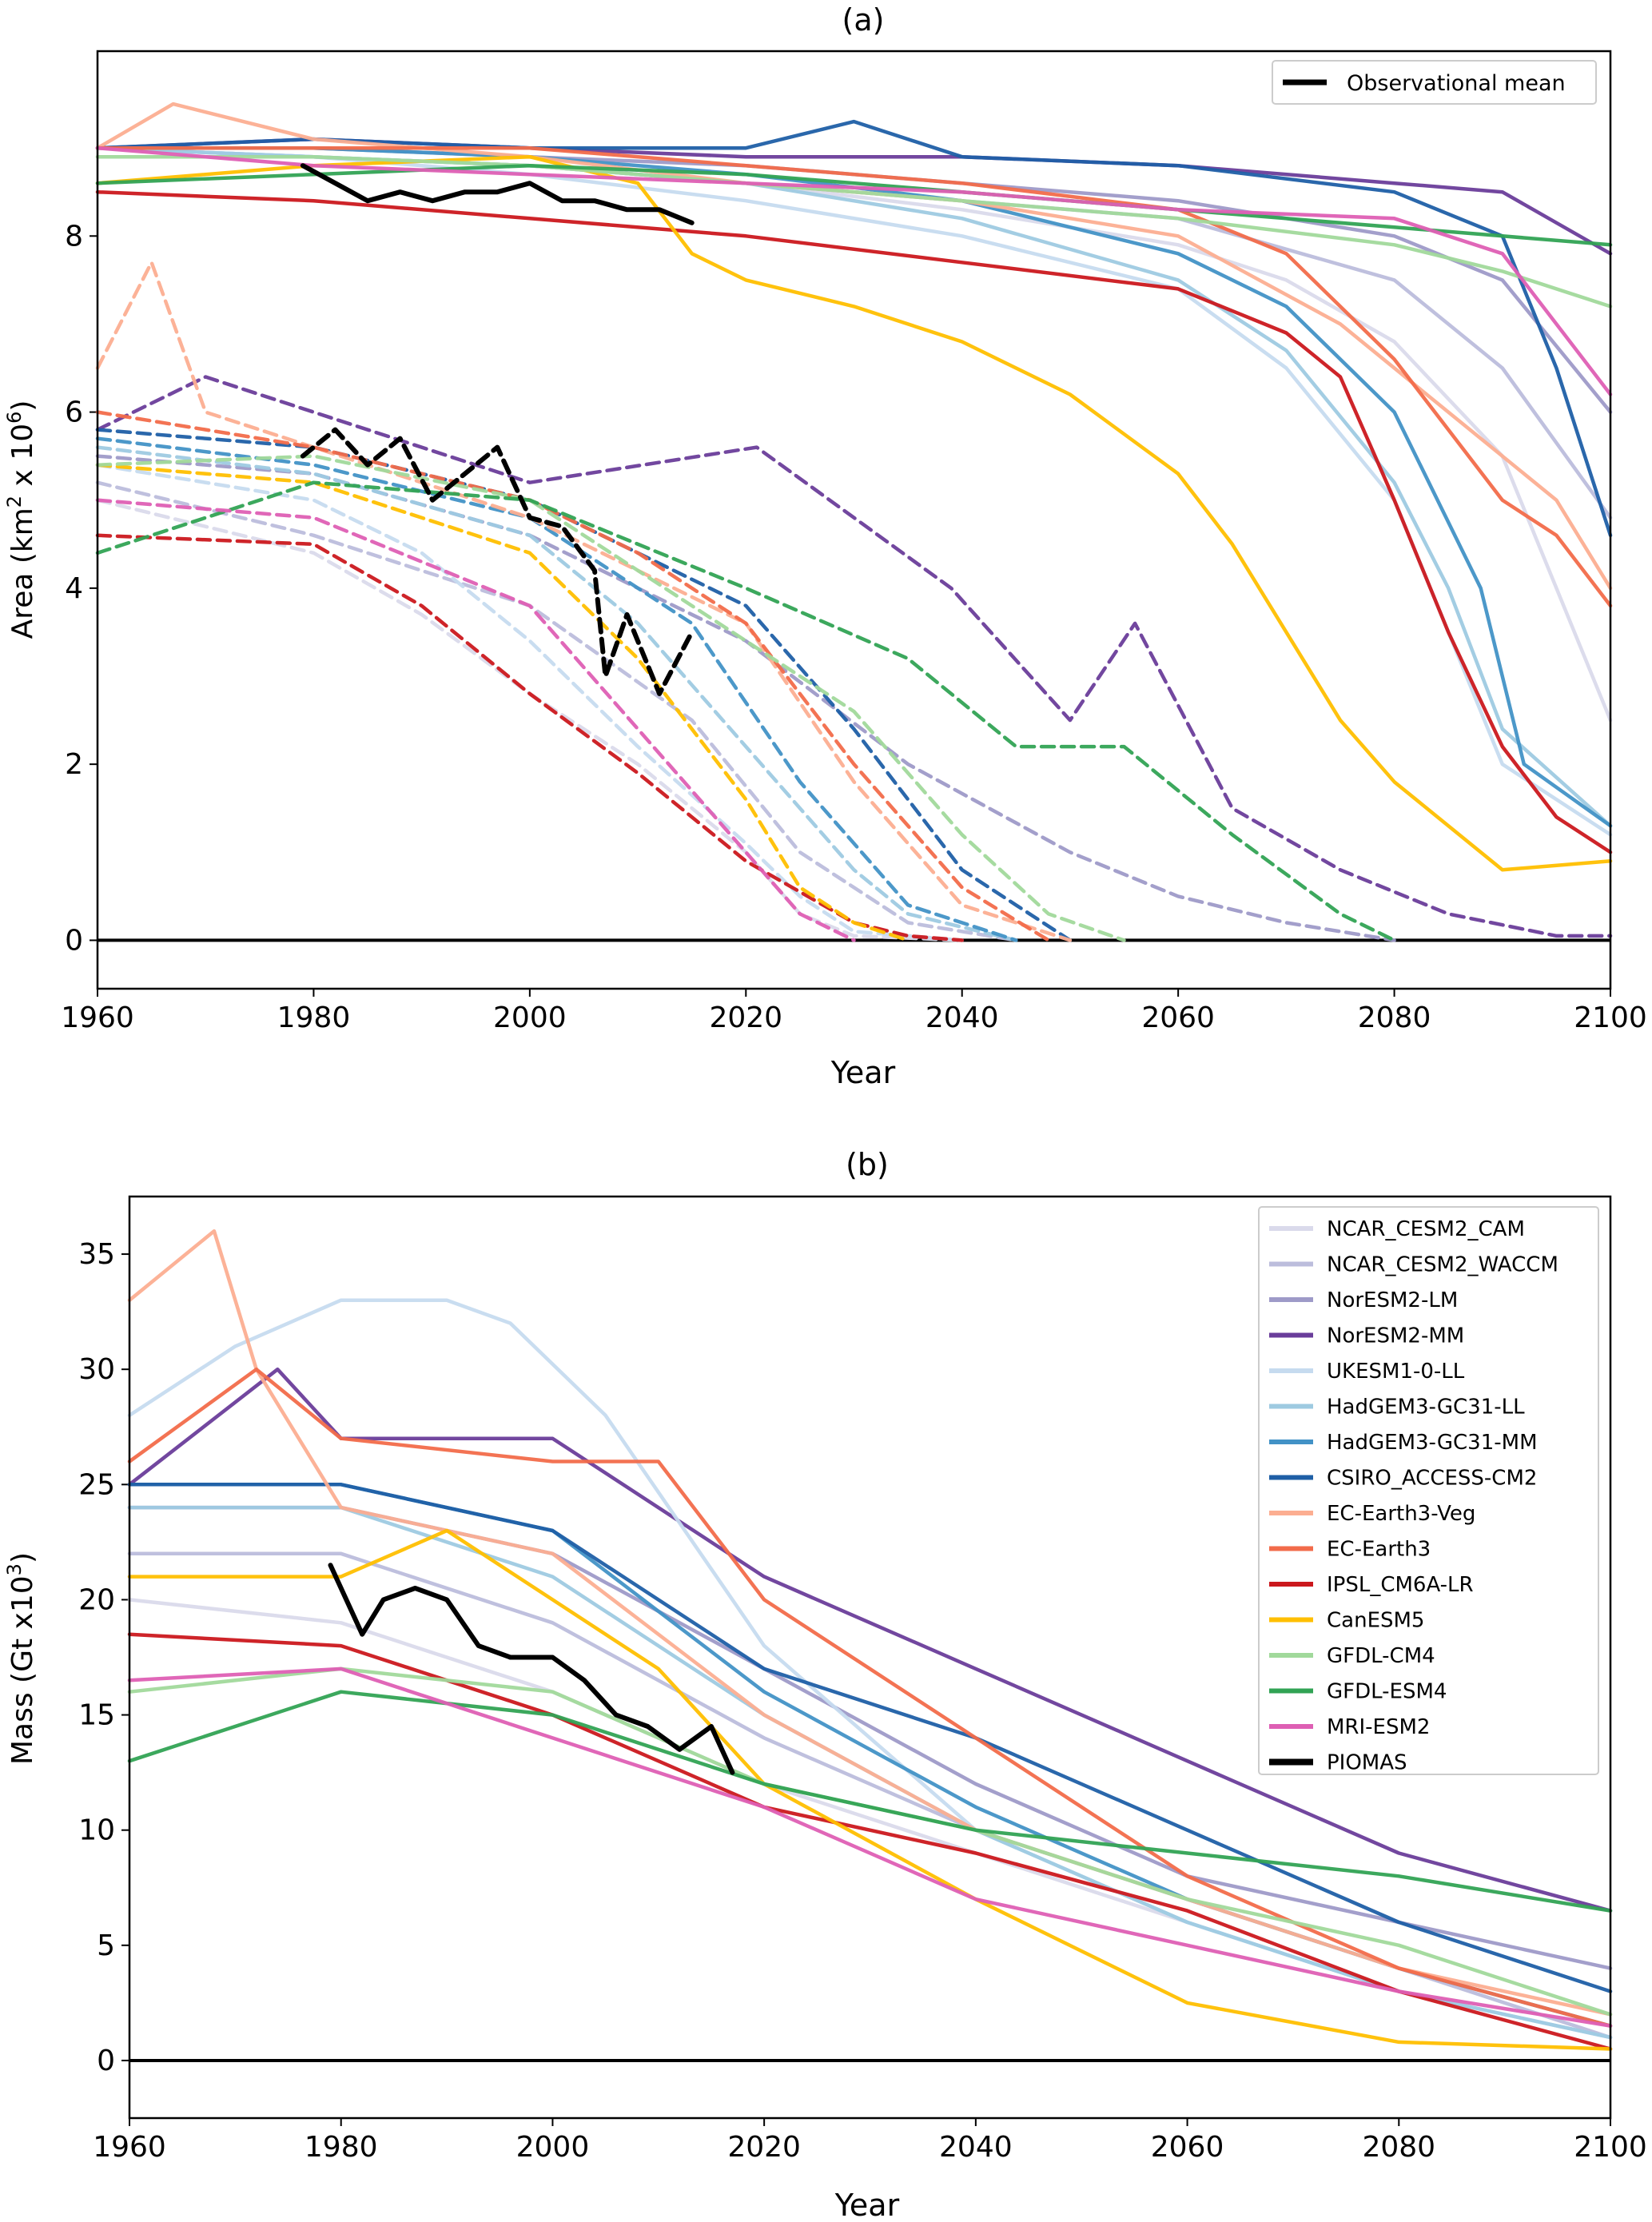 This screenshot has width=1652, height=2222. What do you see at coordinates (1379, 1550) in the screenshot?
I see `panel-b-legend-label-ec-earth3: EC-Earth3` at bounding box center [1379, 1550].